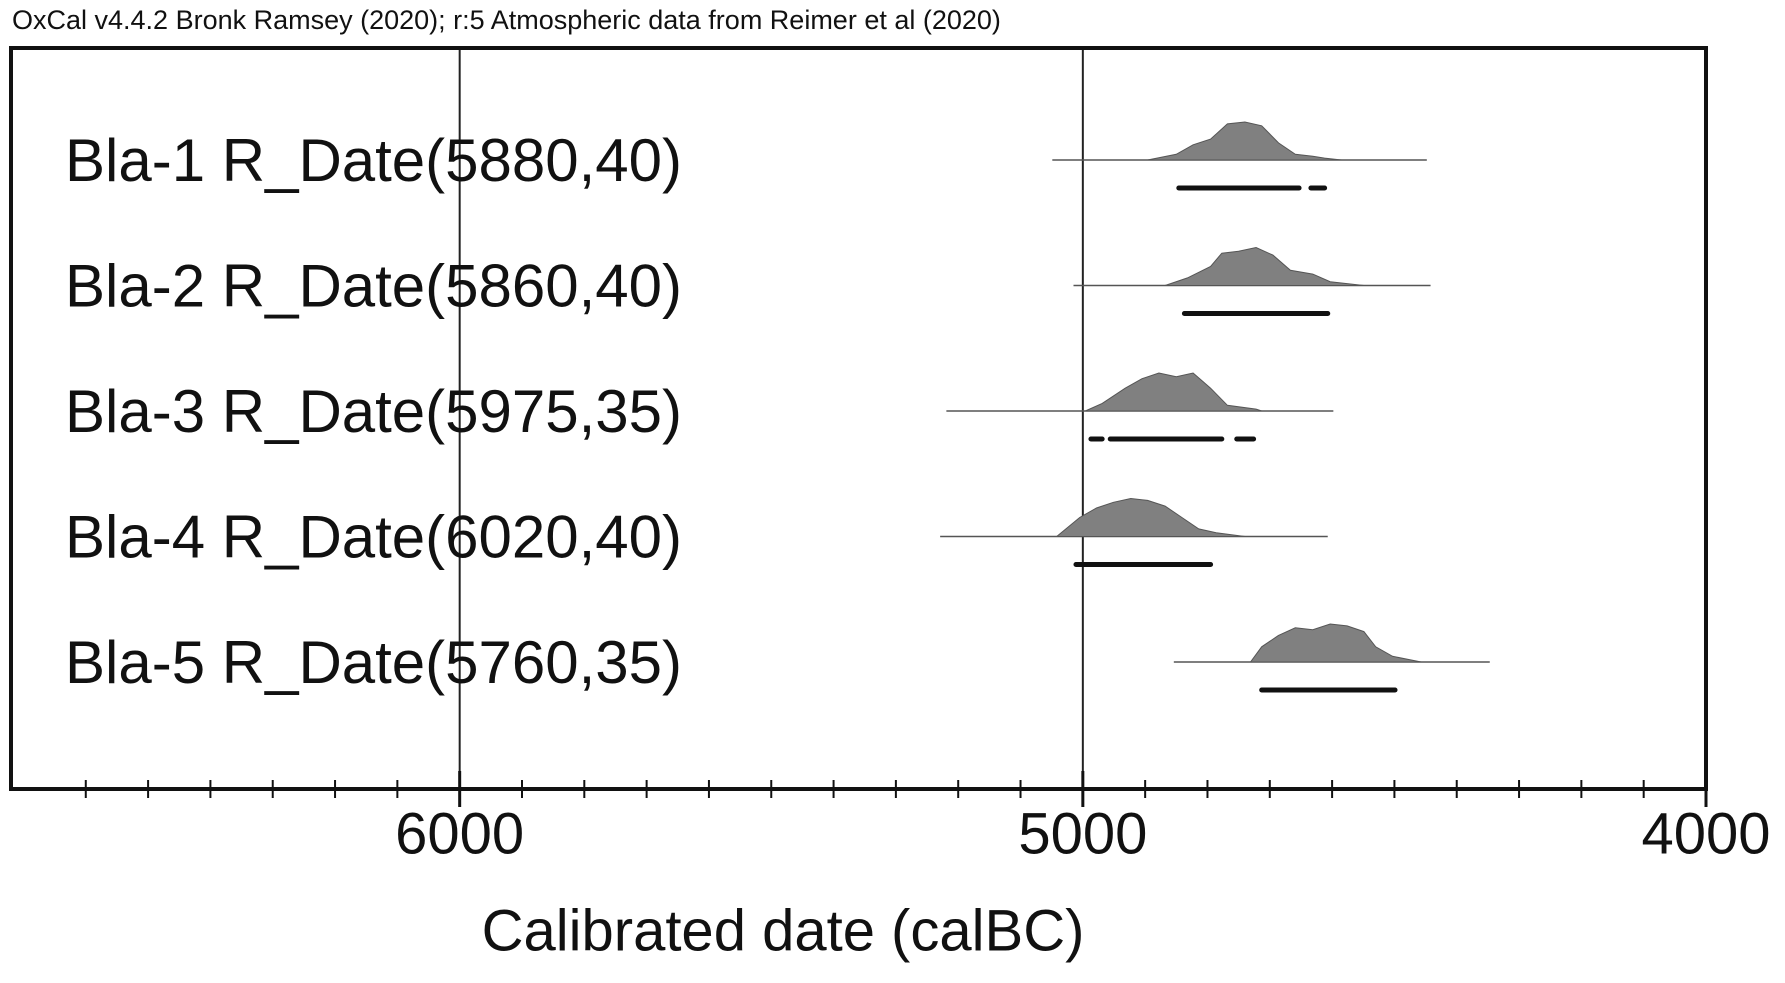 This screenshot has height=983, width=1785. Describe the element at coordinates (1082, 833) in the screenshot. I see `x-tick-label: 5000` at that location.